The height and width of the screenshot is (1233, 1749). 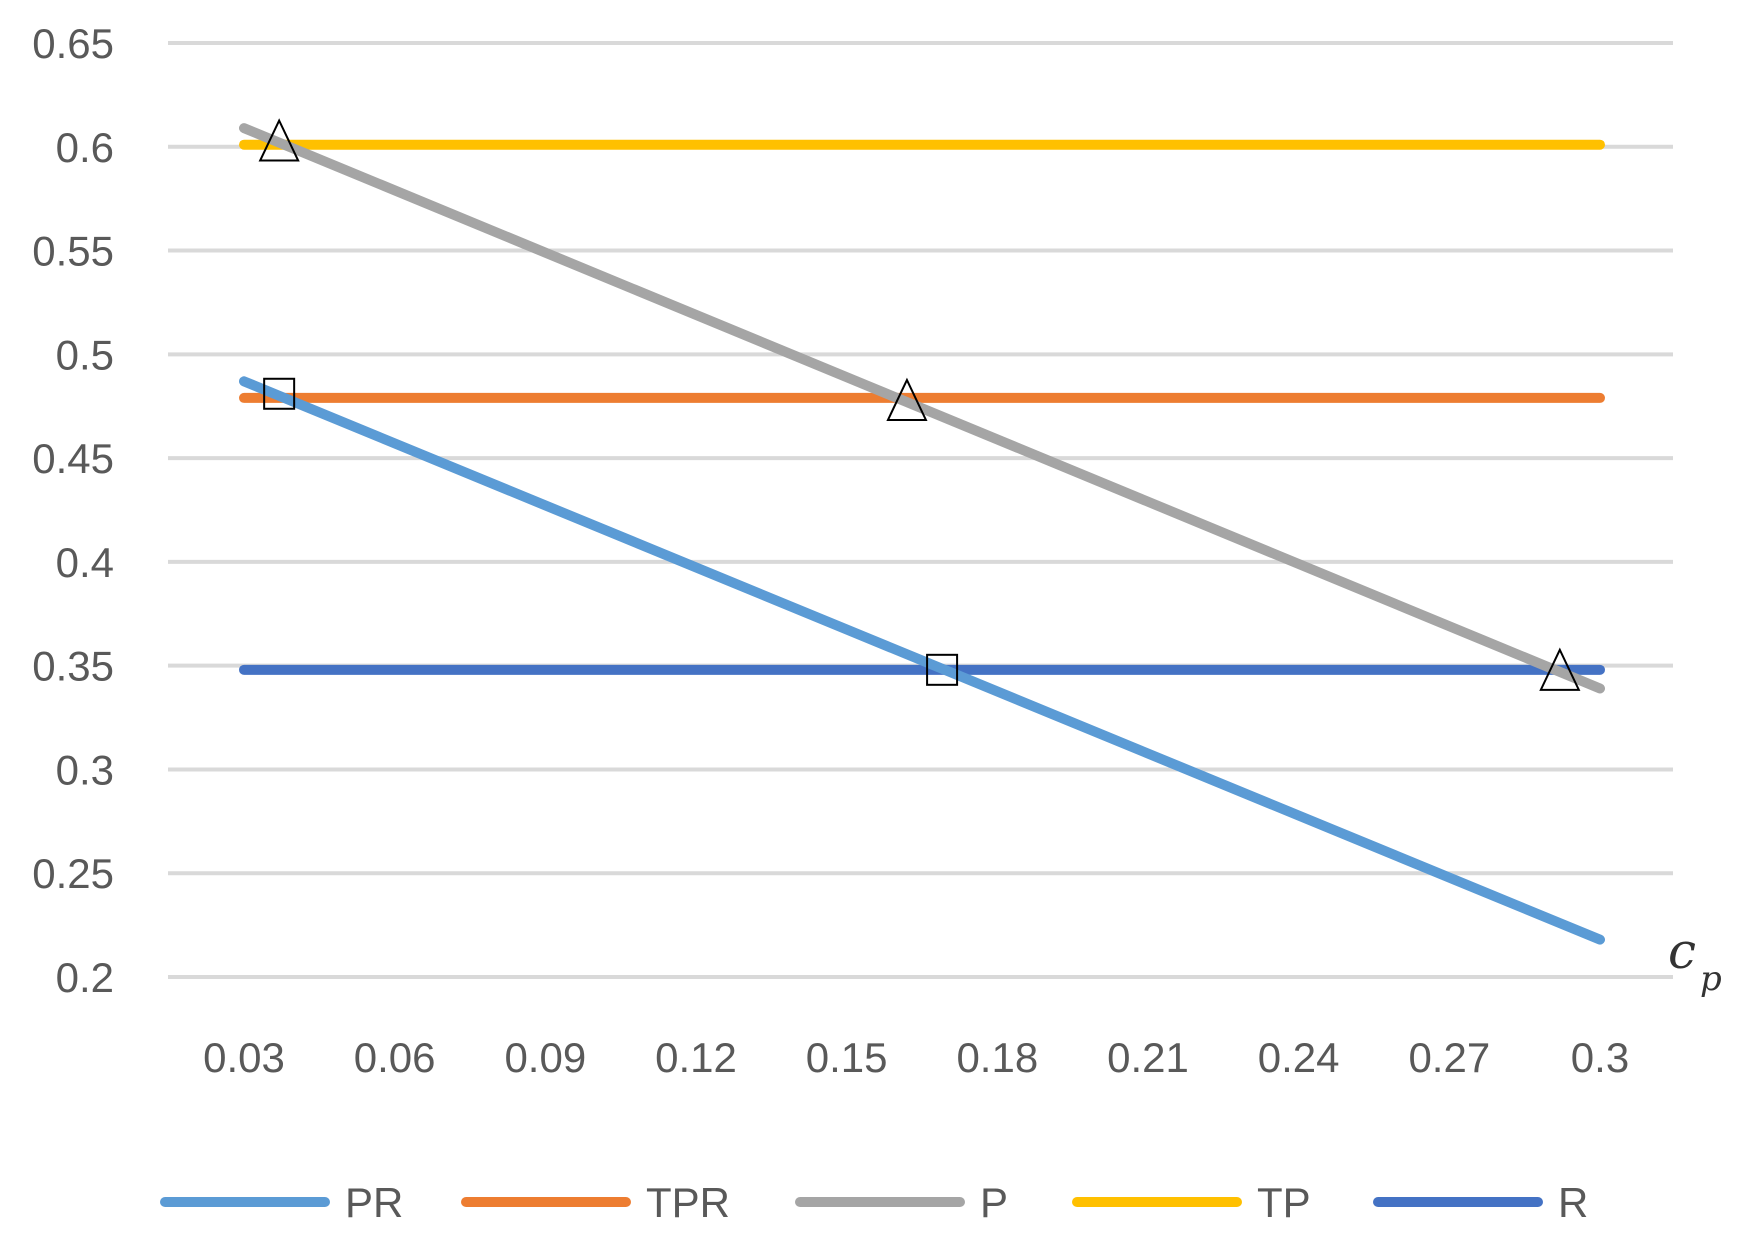 I want to click on y-tick-label: 0.65, so click(x=73, y=43).